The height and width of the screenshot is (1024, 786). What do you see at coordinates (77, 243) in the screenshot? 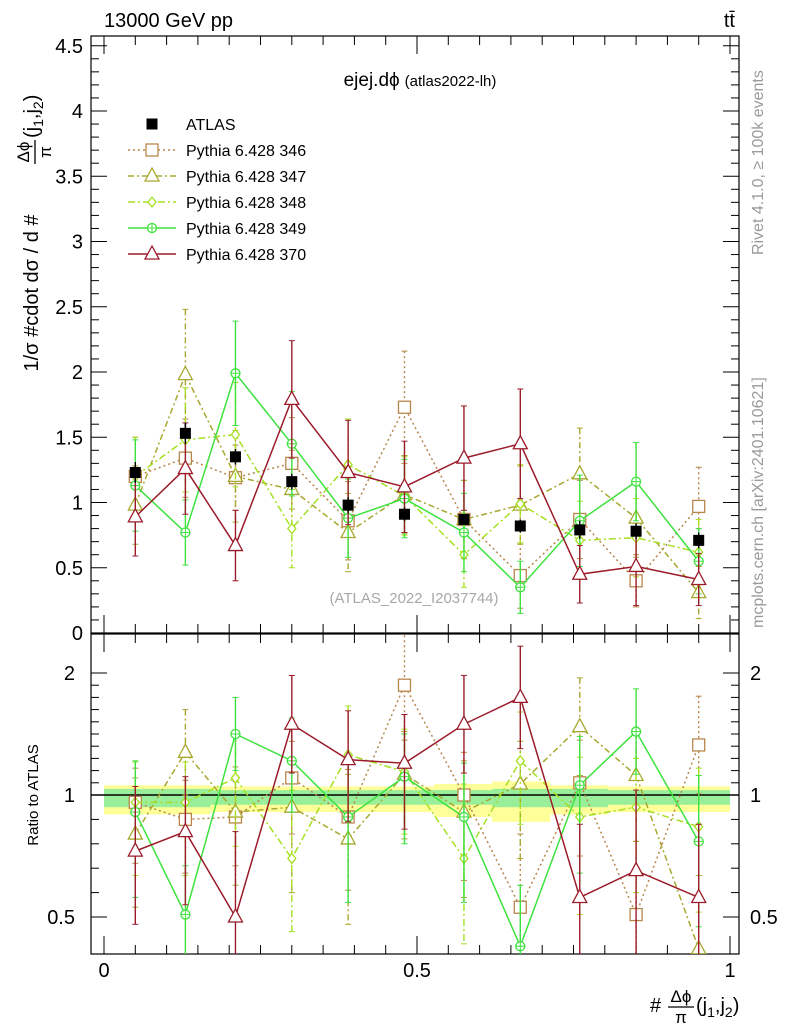
I see `y-tick-label: 3` at bounding box center [77, 243].